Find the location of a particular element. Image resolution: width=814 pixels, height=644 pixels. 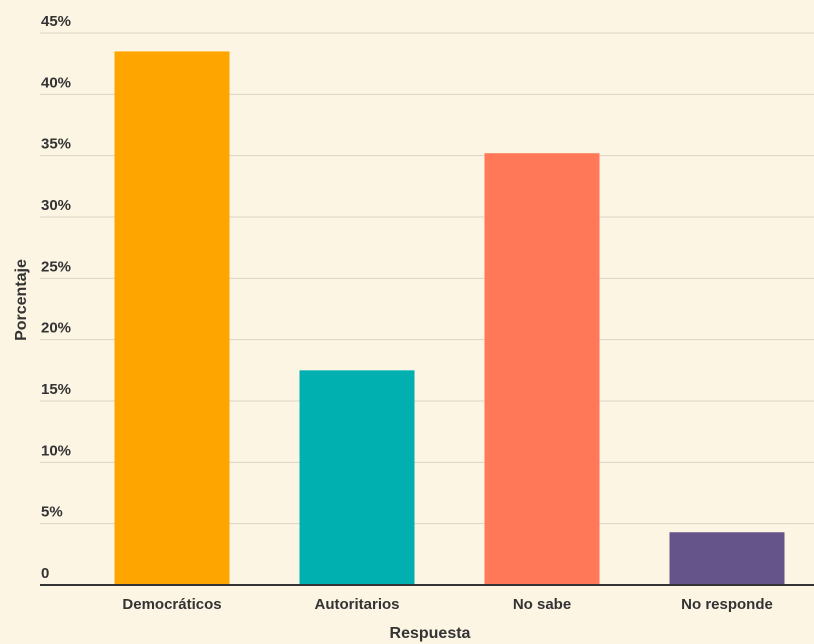

y-tick-label: 45% is located at coordinates (56, 21).